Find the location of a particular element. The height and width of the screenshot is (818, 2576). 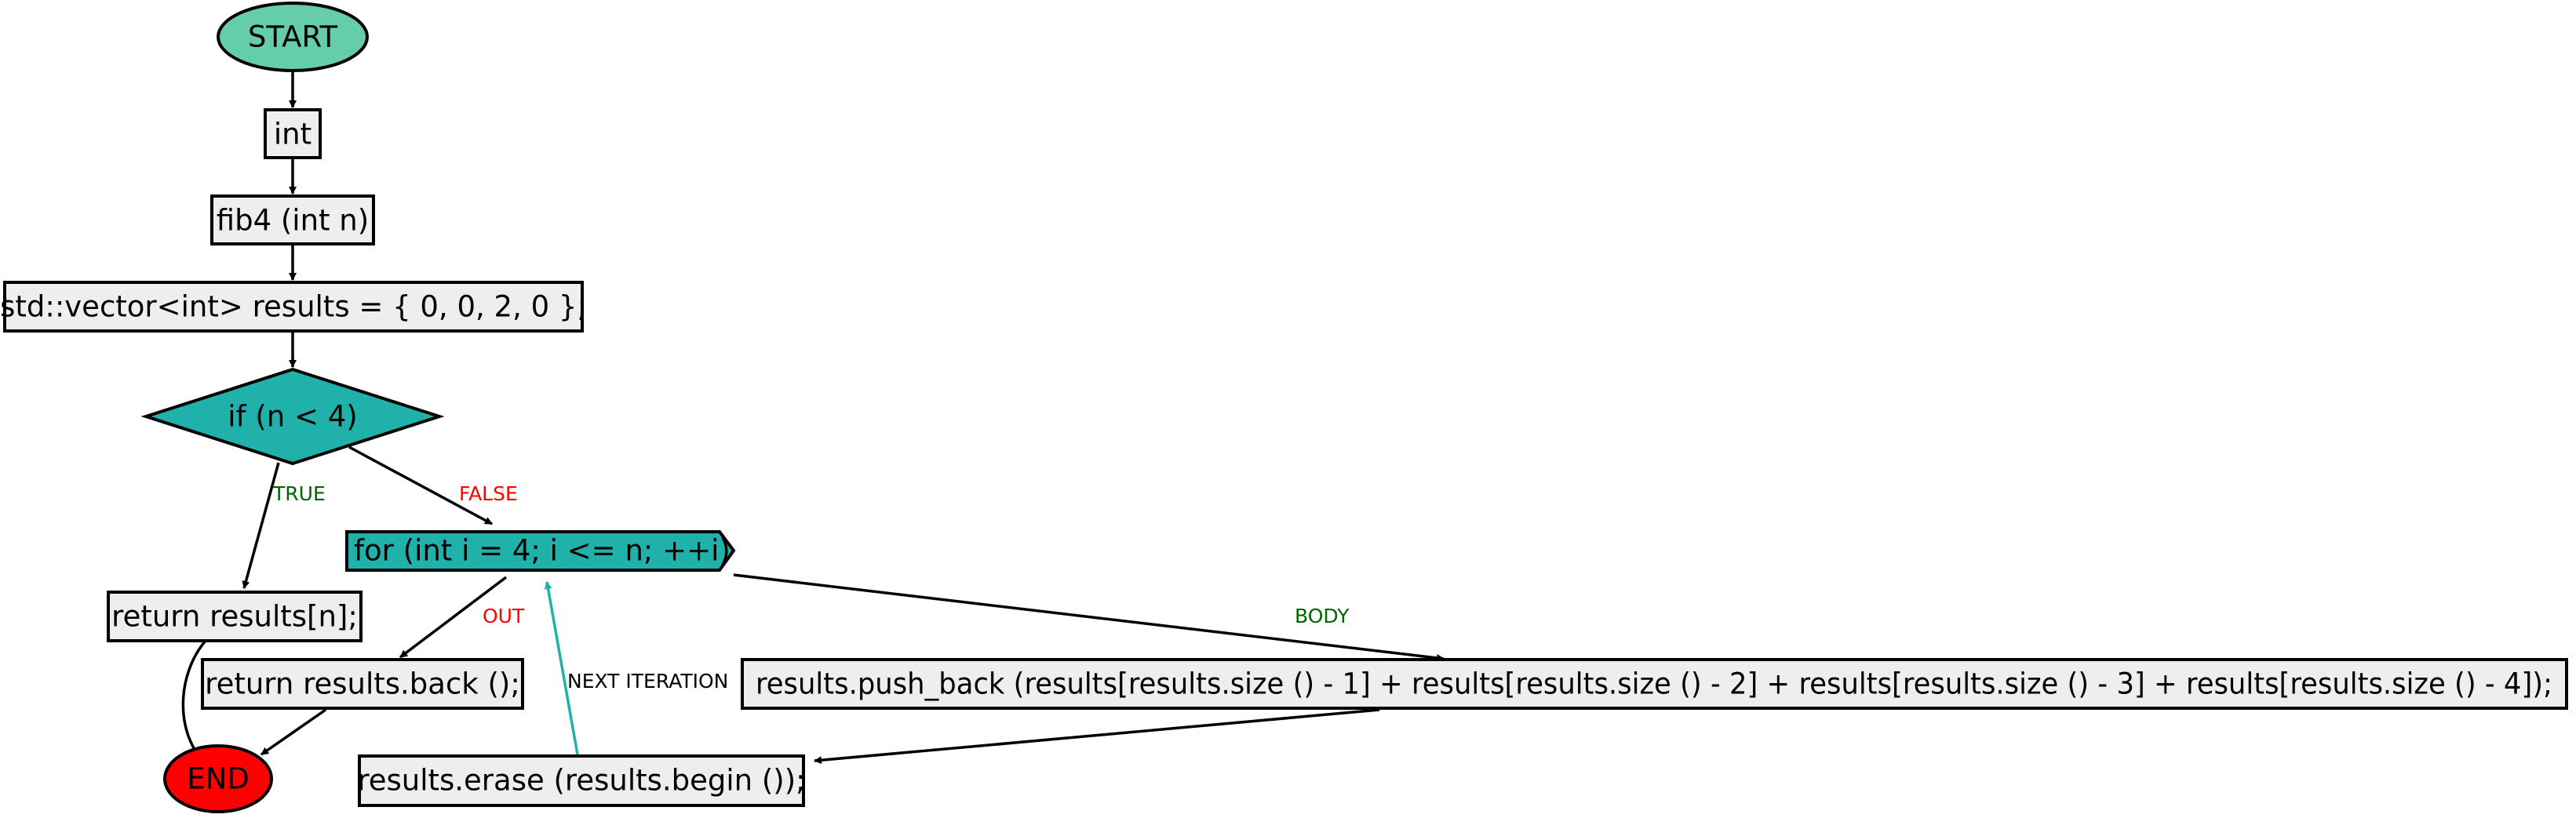

for-loop-node: for (int i = 4; i <= n; ++i) is located at coordinates (540, 551).